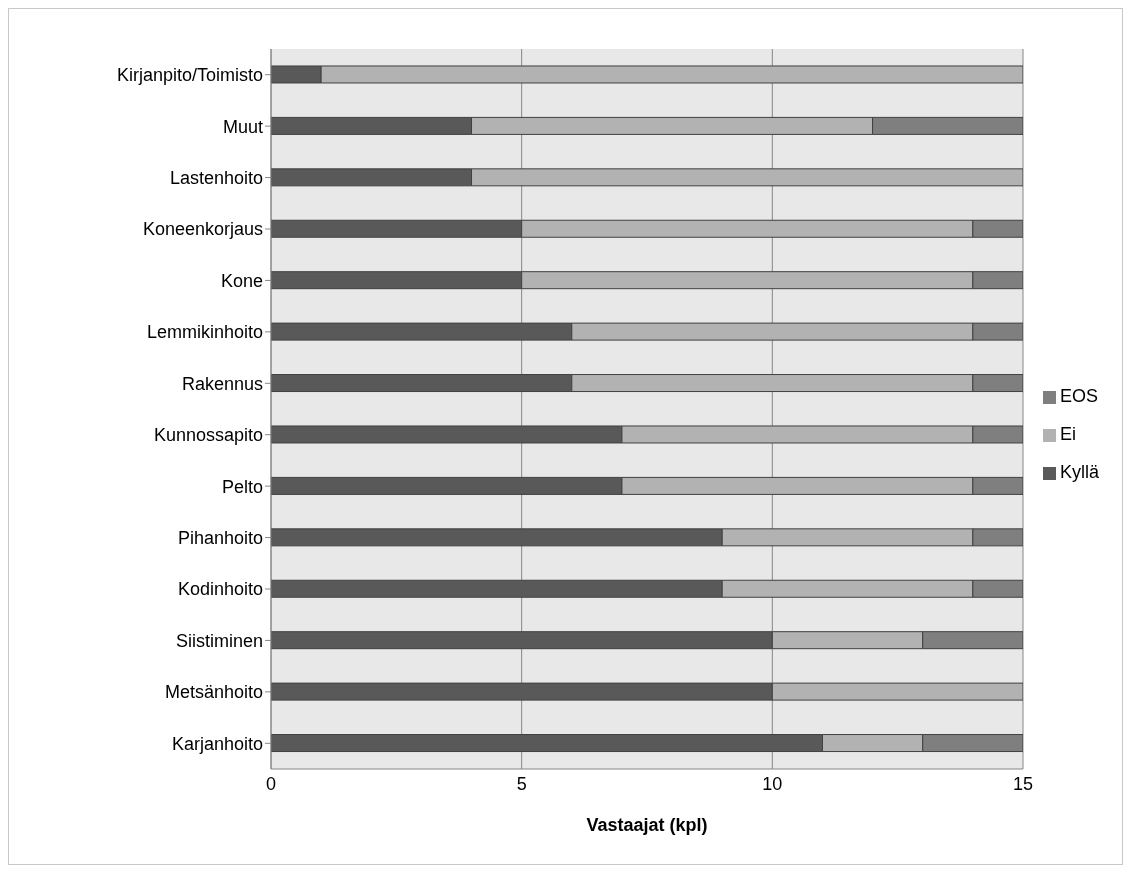 Image resolution: width=1131 pixels, height=873 pixels. I want to click on y-tick-label: Siistiminen, so click(219, 640).